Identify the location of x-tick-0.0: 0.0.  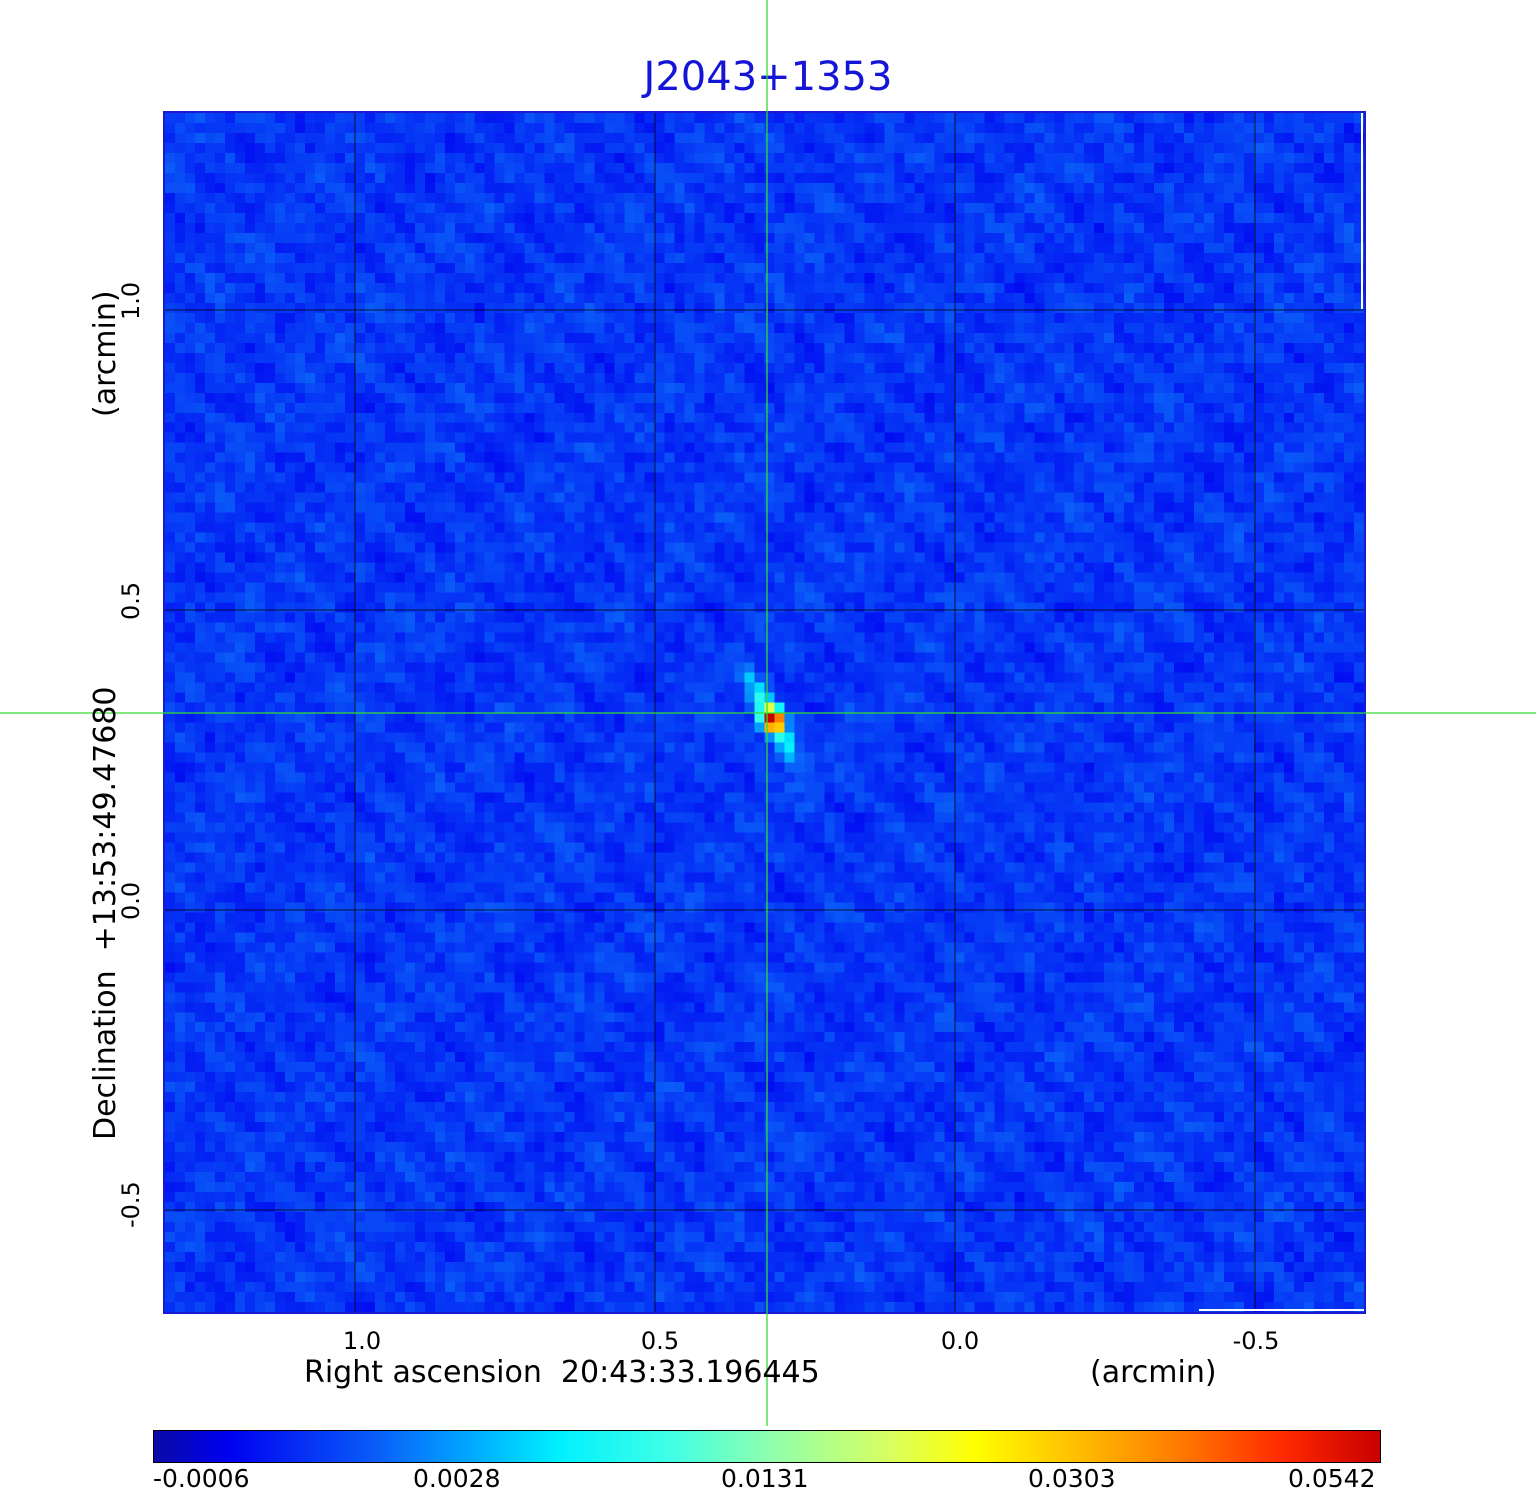
(960, 1341).